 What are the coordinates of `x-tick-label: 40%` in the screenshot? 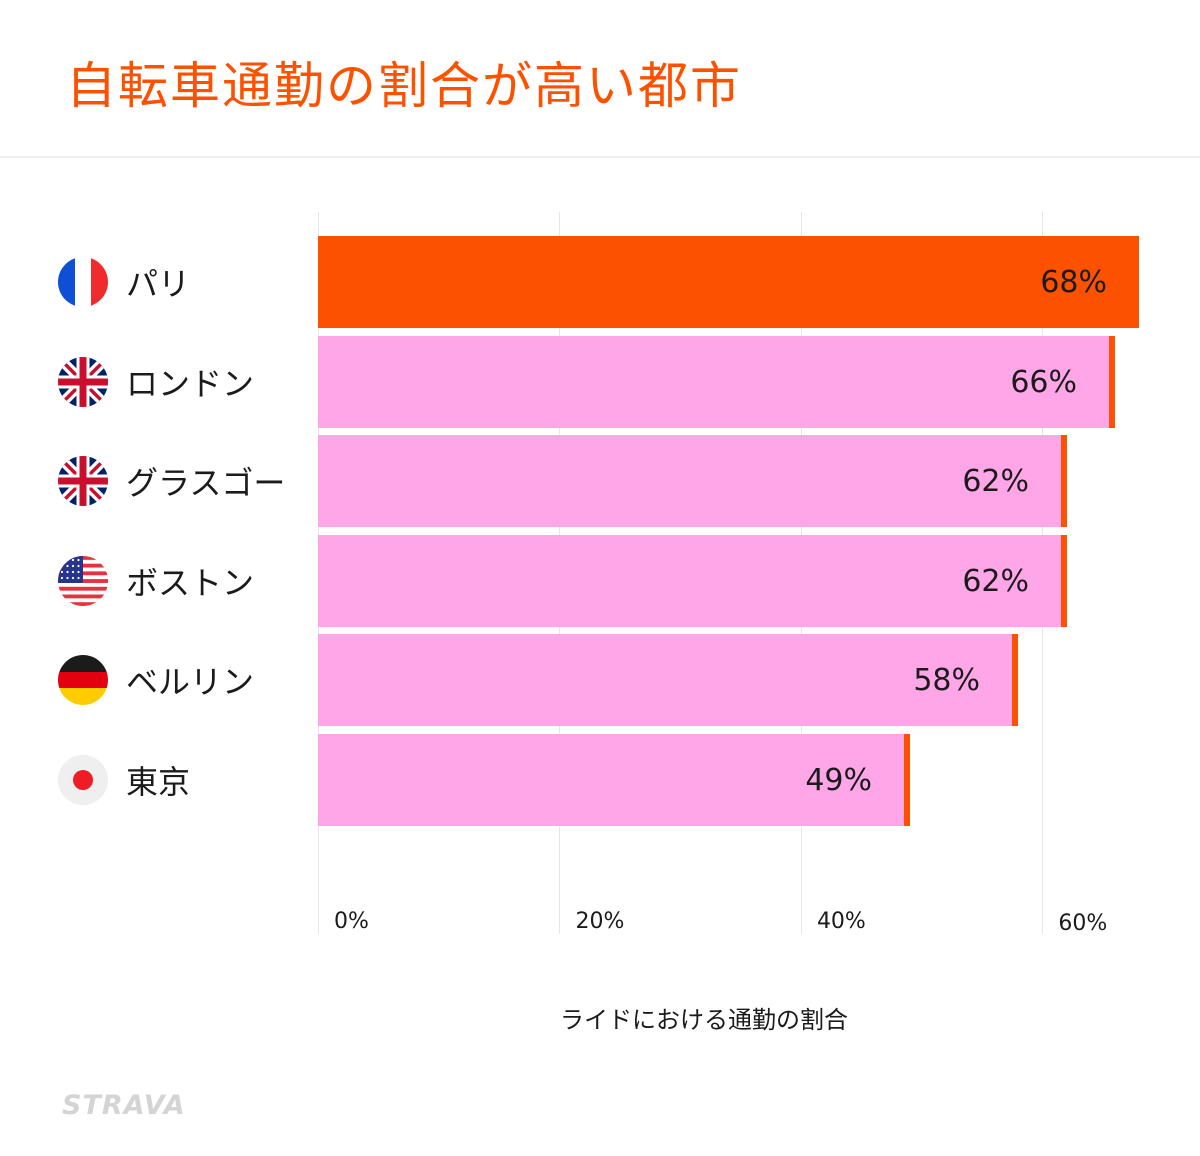 It's located at (841, 921).